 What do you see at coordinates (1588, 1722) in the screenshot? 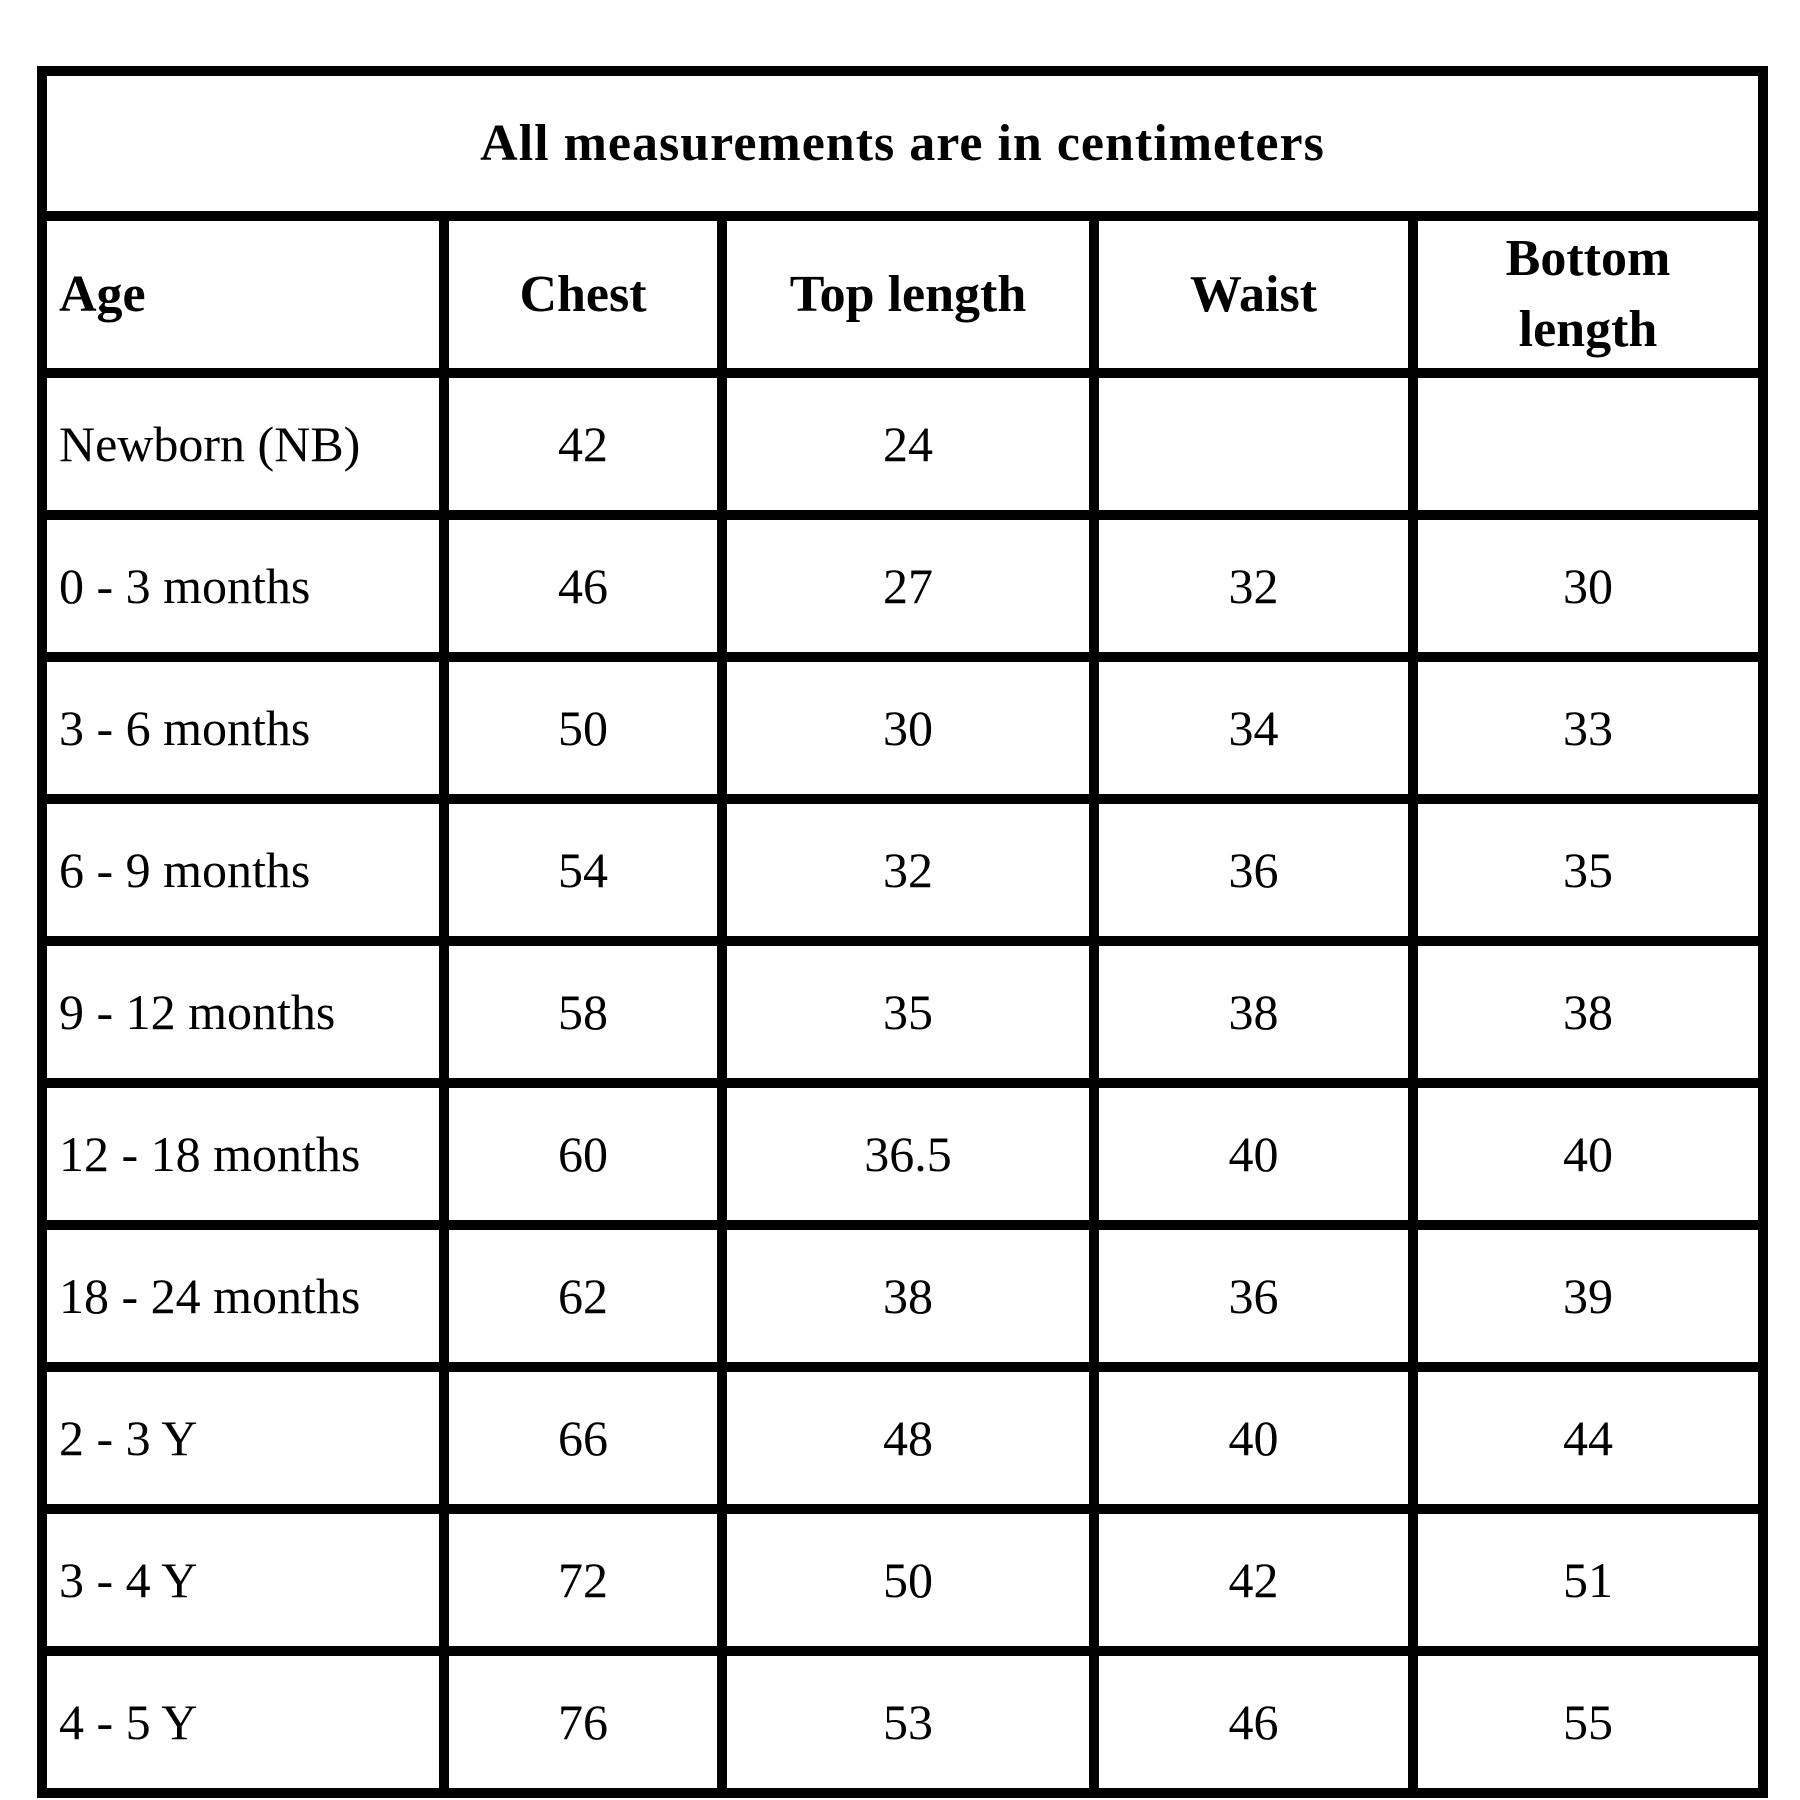
I see `row-9-bottom-length: 55` at bounding box center [1588, 1722].